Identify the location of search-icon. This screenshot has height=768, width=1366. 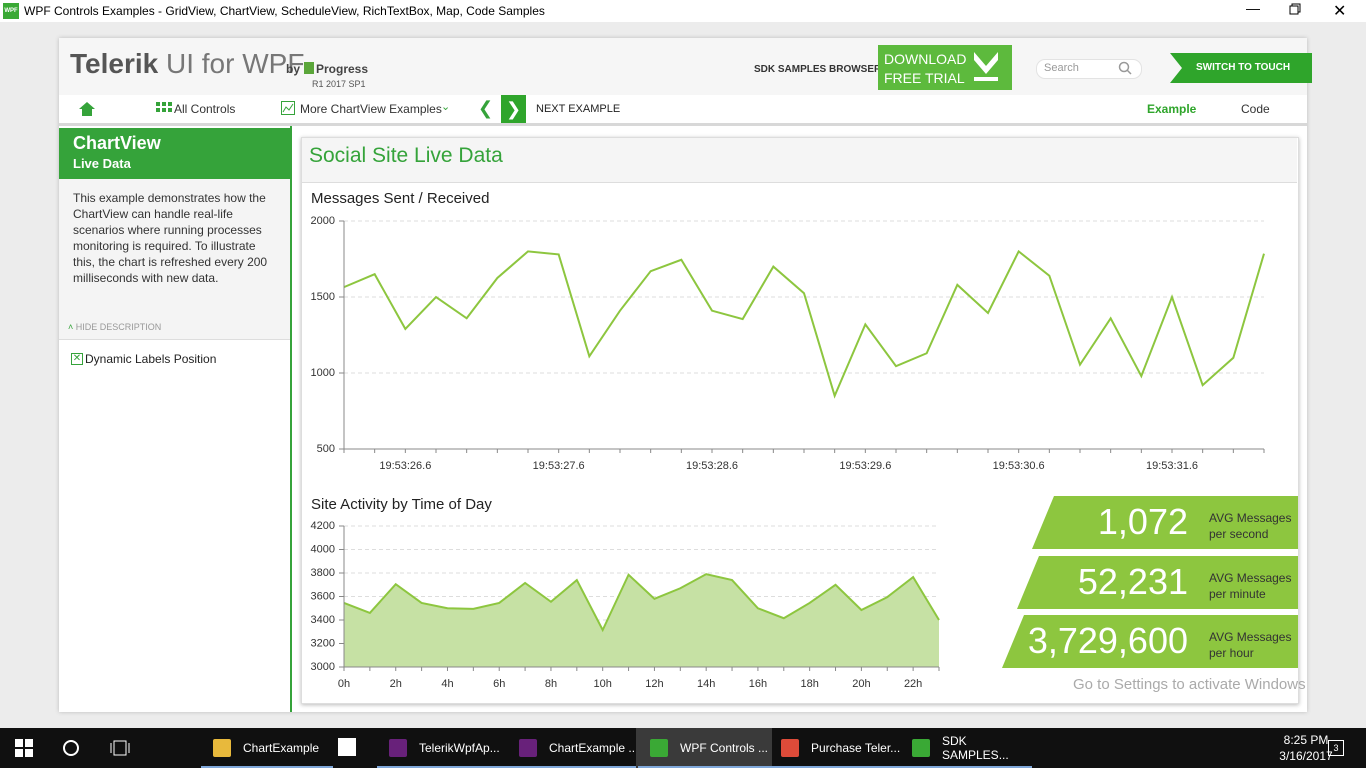
(1125, 68).